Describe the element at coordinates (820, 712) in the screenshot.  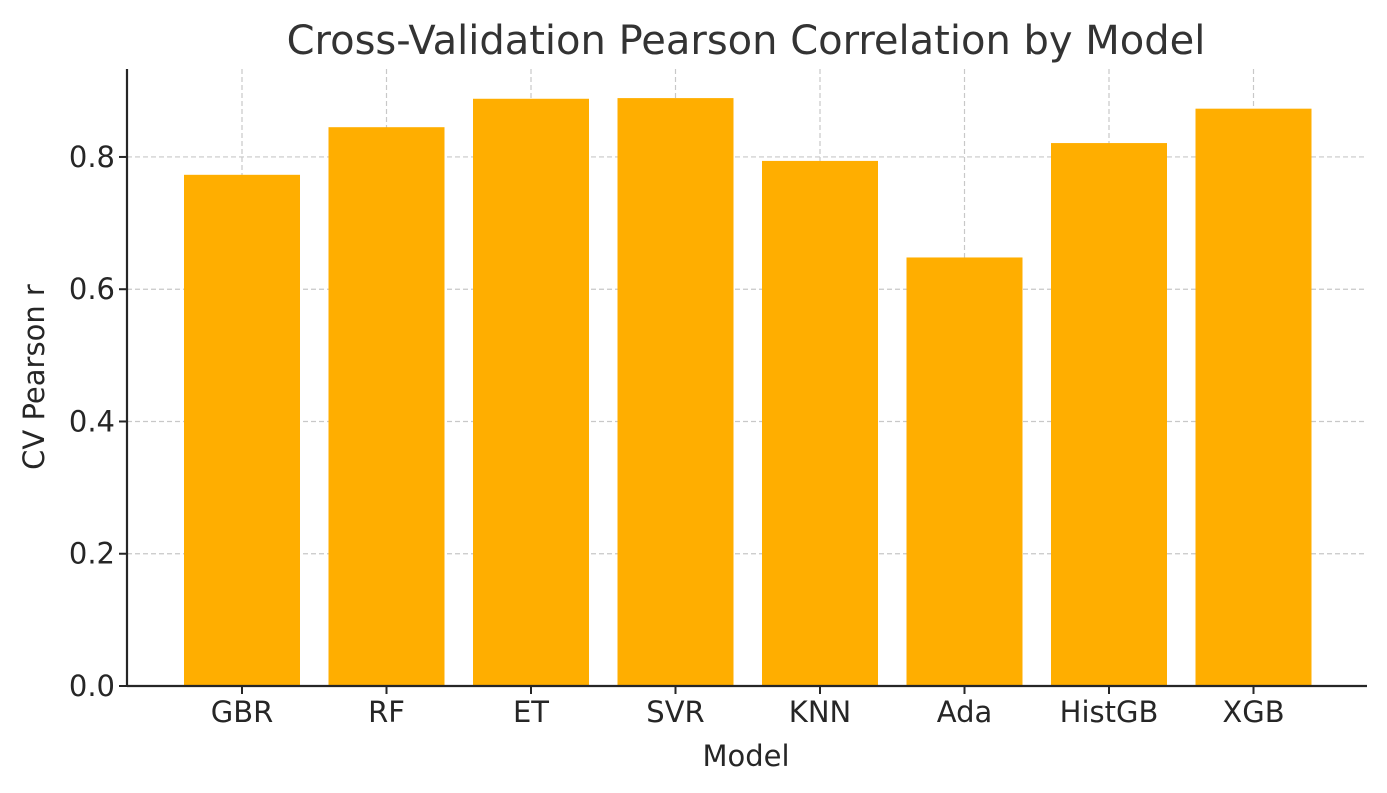
I see `x-tick-label: KNN` at that location.